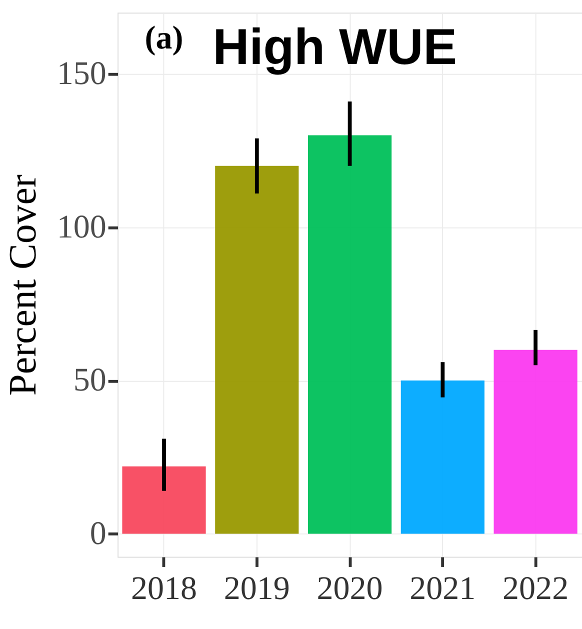  I want to click on x-tick-label: 2021, so click(443, 589).